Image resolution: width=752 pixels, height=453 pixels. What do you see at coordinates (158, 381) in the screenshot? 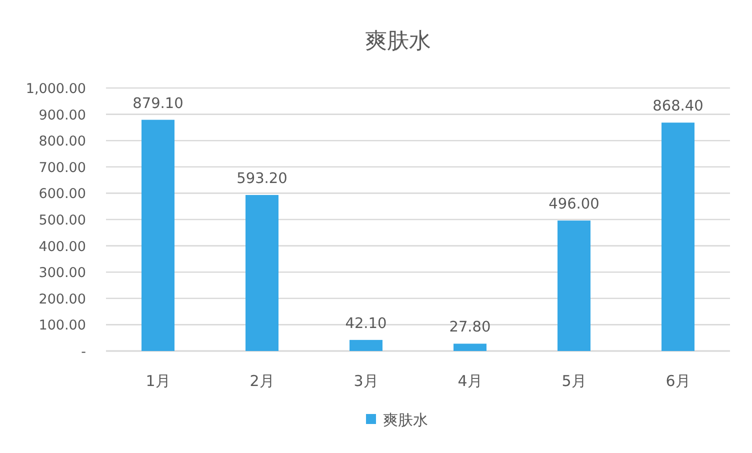
I see `x-tick-label: 1月` at bounding box center [158, 381].